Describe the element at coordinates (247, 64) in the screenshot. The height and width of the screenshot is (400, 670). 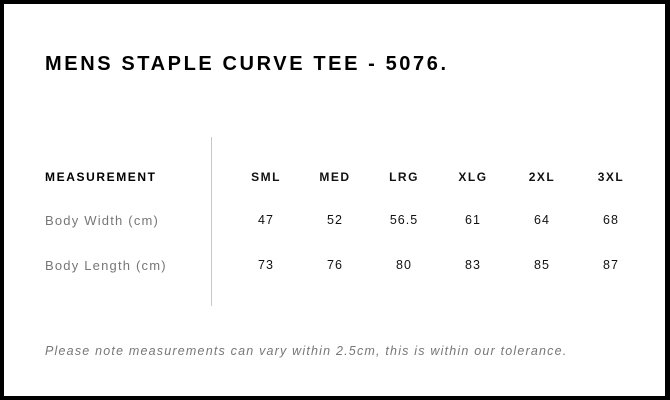
I see `page-title: MENS STAPLE CURVE TEE - 5076.` at that location.